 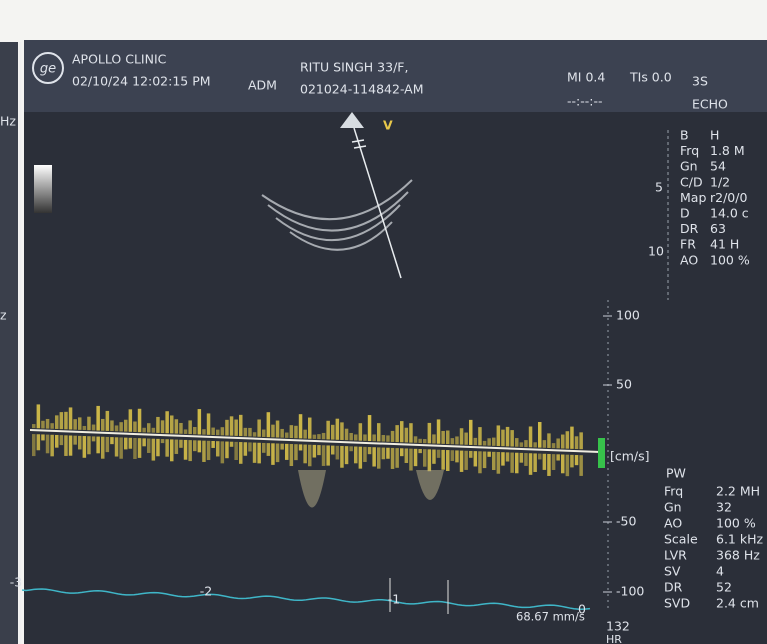 I want to click on left-panel, so click(x=9, y=343).